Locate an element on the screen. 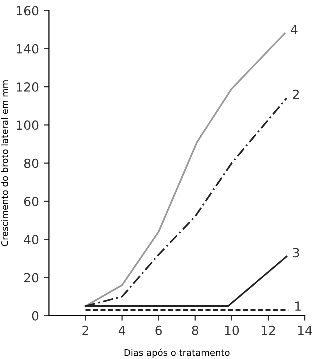  y-tick-label: 60 is located at coordinates (31, 201).